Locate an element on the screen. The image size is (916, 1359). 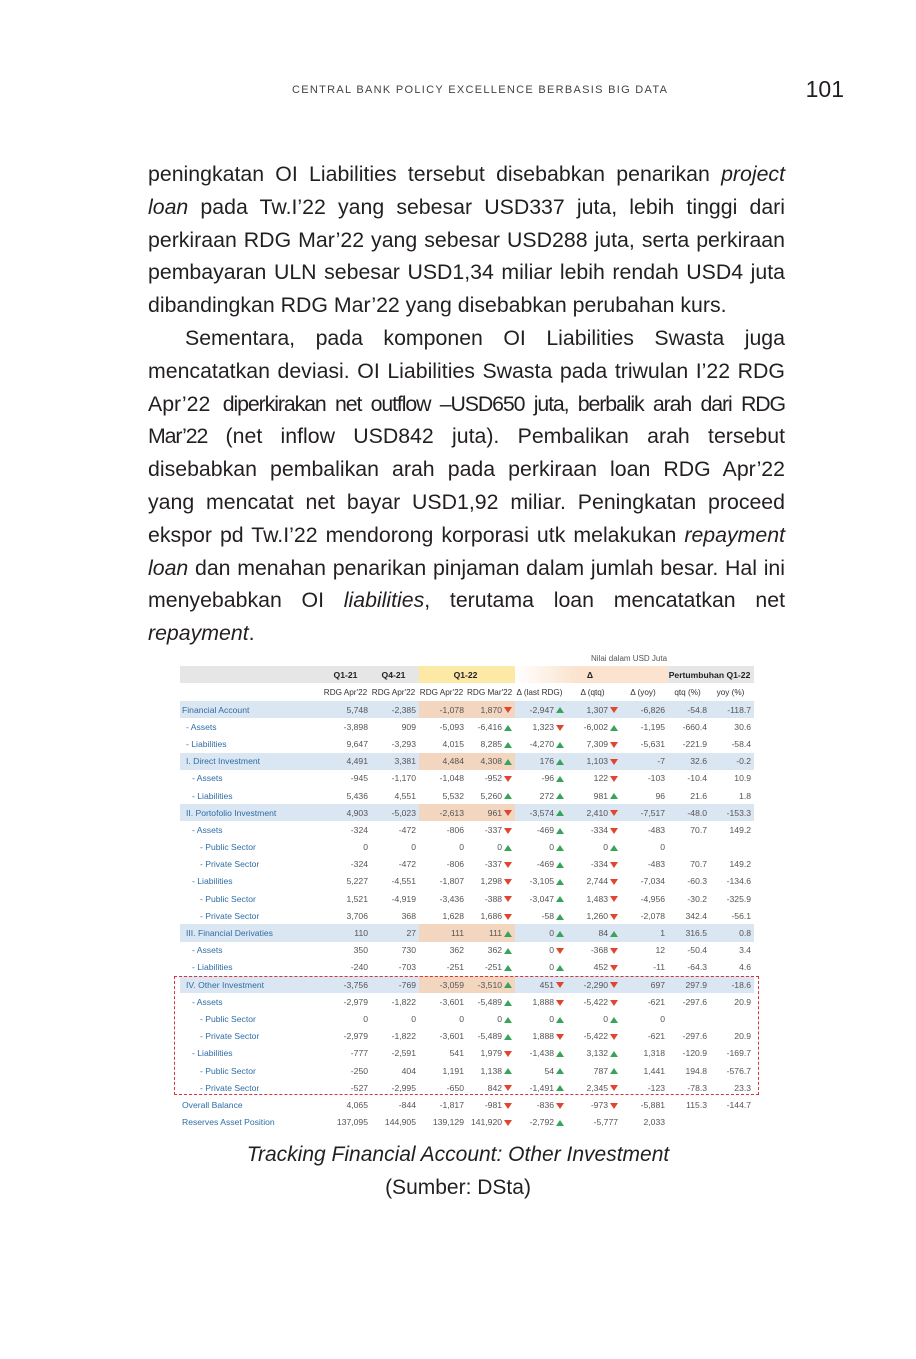
table-cell: 1,298 is located at coordinates (491, 881).